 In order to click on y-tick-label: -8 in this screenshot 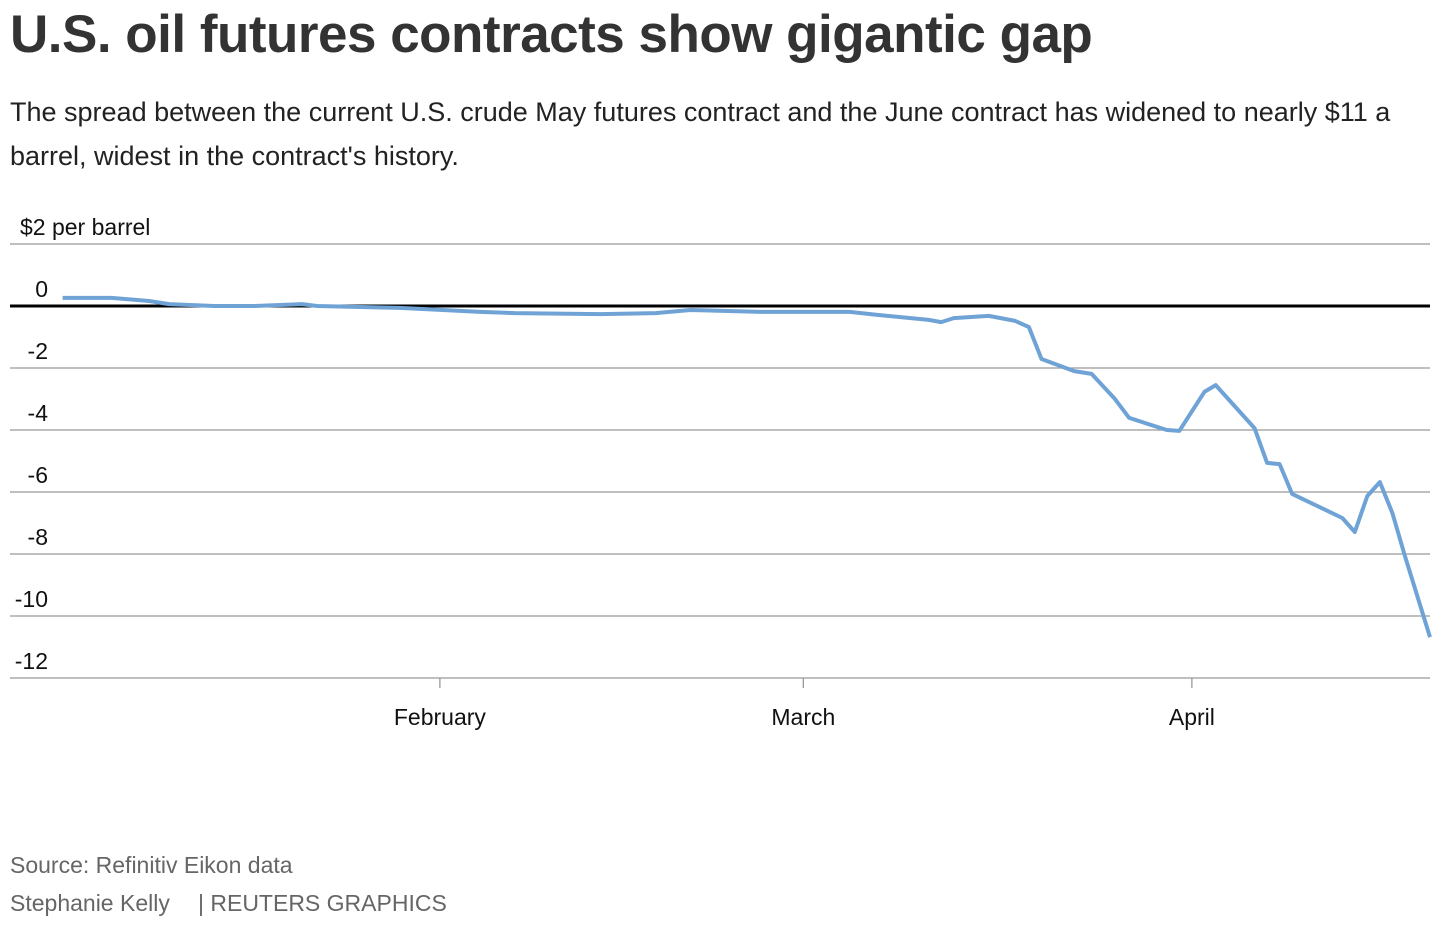, I will do `click(38, 537)`.